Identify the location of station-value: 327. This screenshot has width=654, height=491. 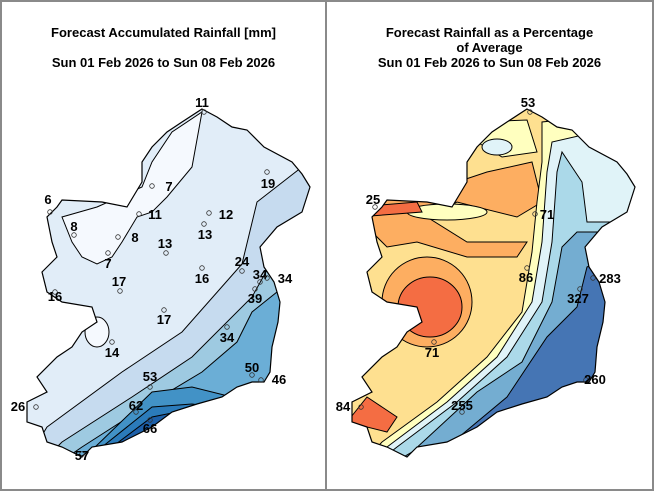
(578, 298).